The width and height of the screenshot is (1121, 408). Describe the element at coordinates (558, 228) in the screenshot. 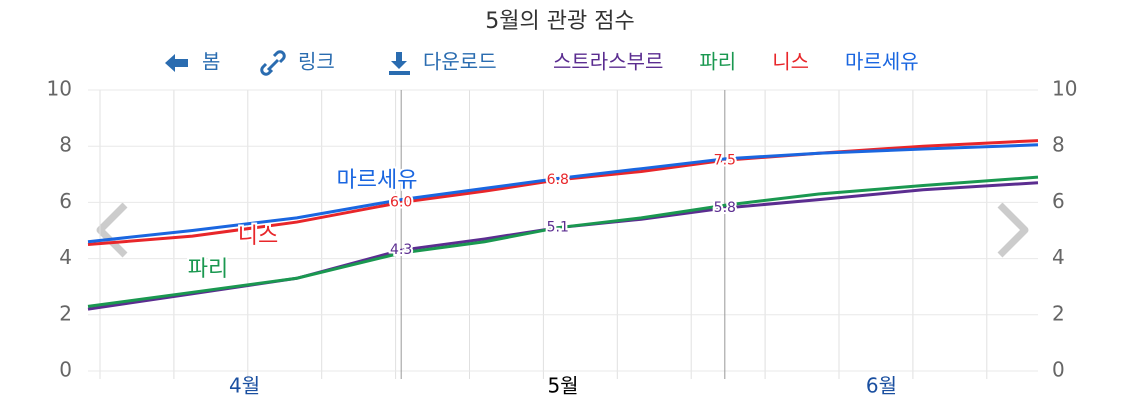

I see `value-label: 5.1` at that location.